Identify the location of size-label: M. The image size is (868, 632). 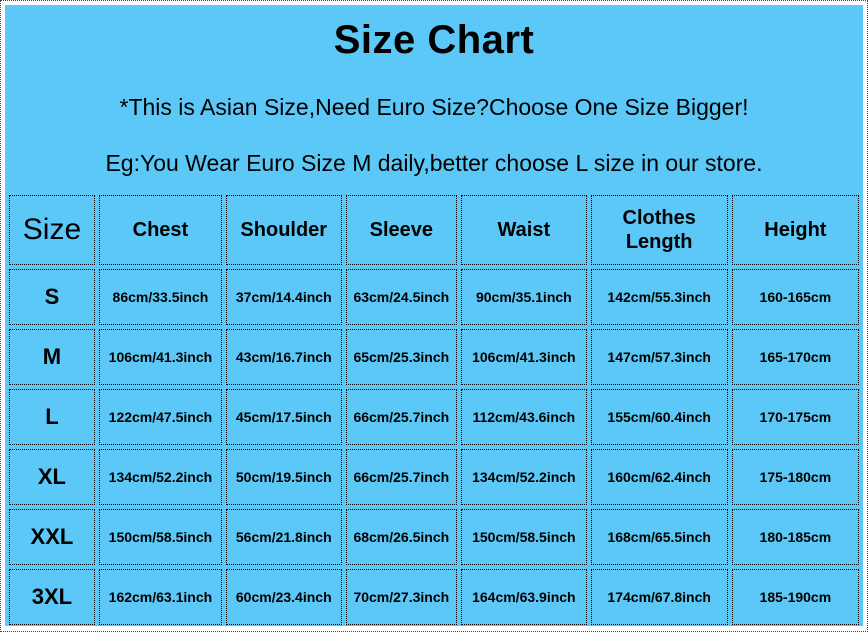
(52, 357).